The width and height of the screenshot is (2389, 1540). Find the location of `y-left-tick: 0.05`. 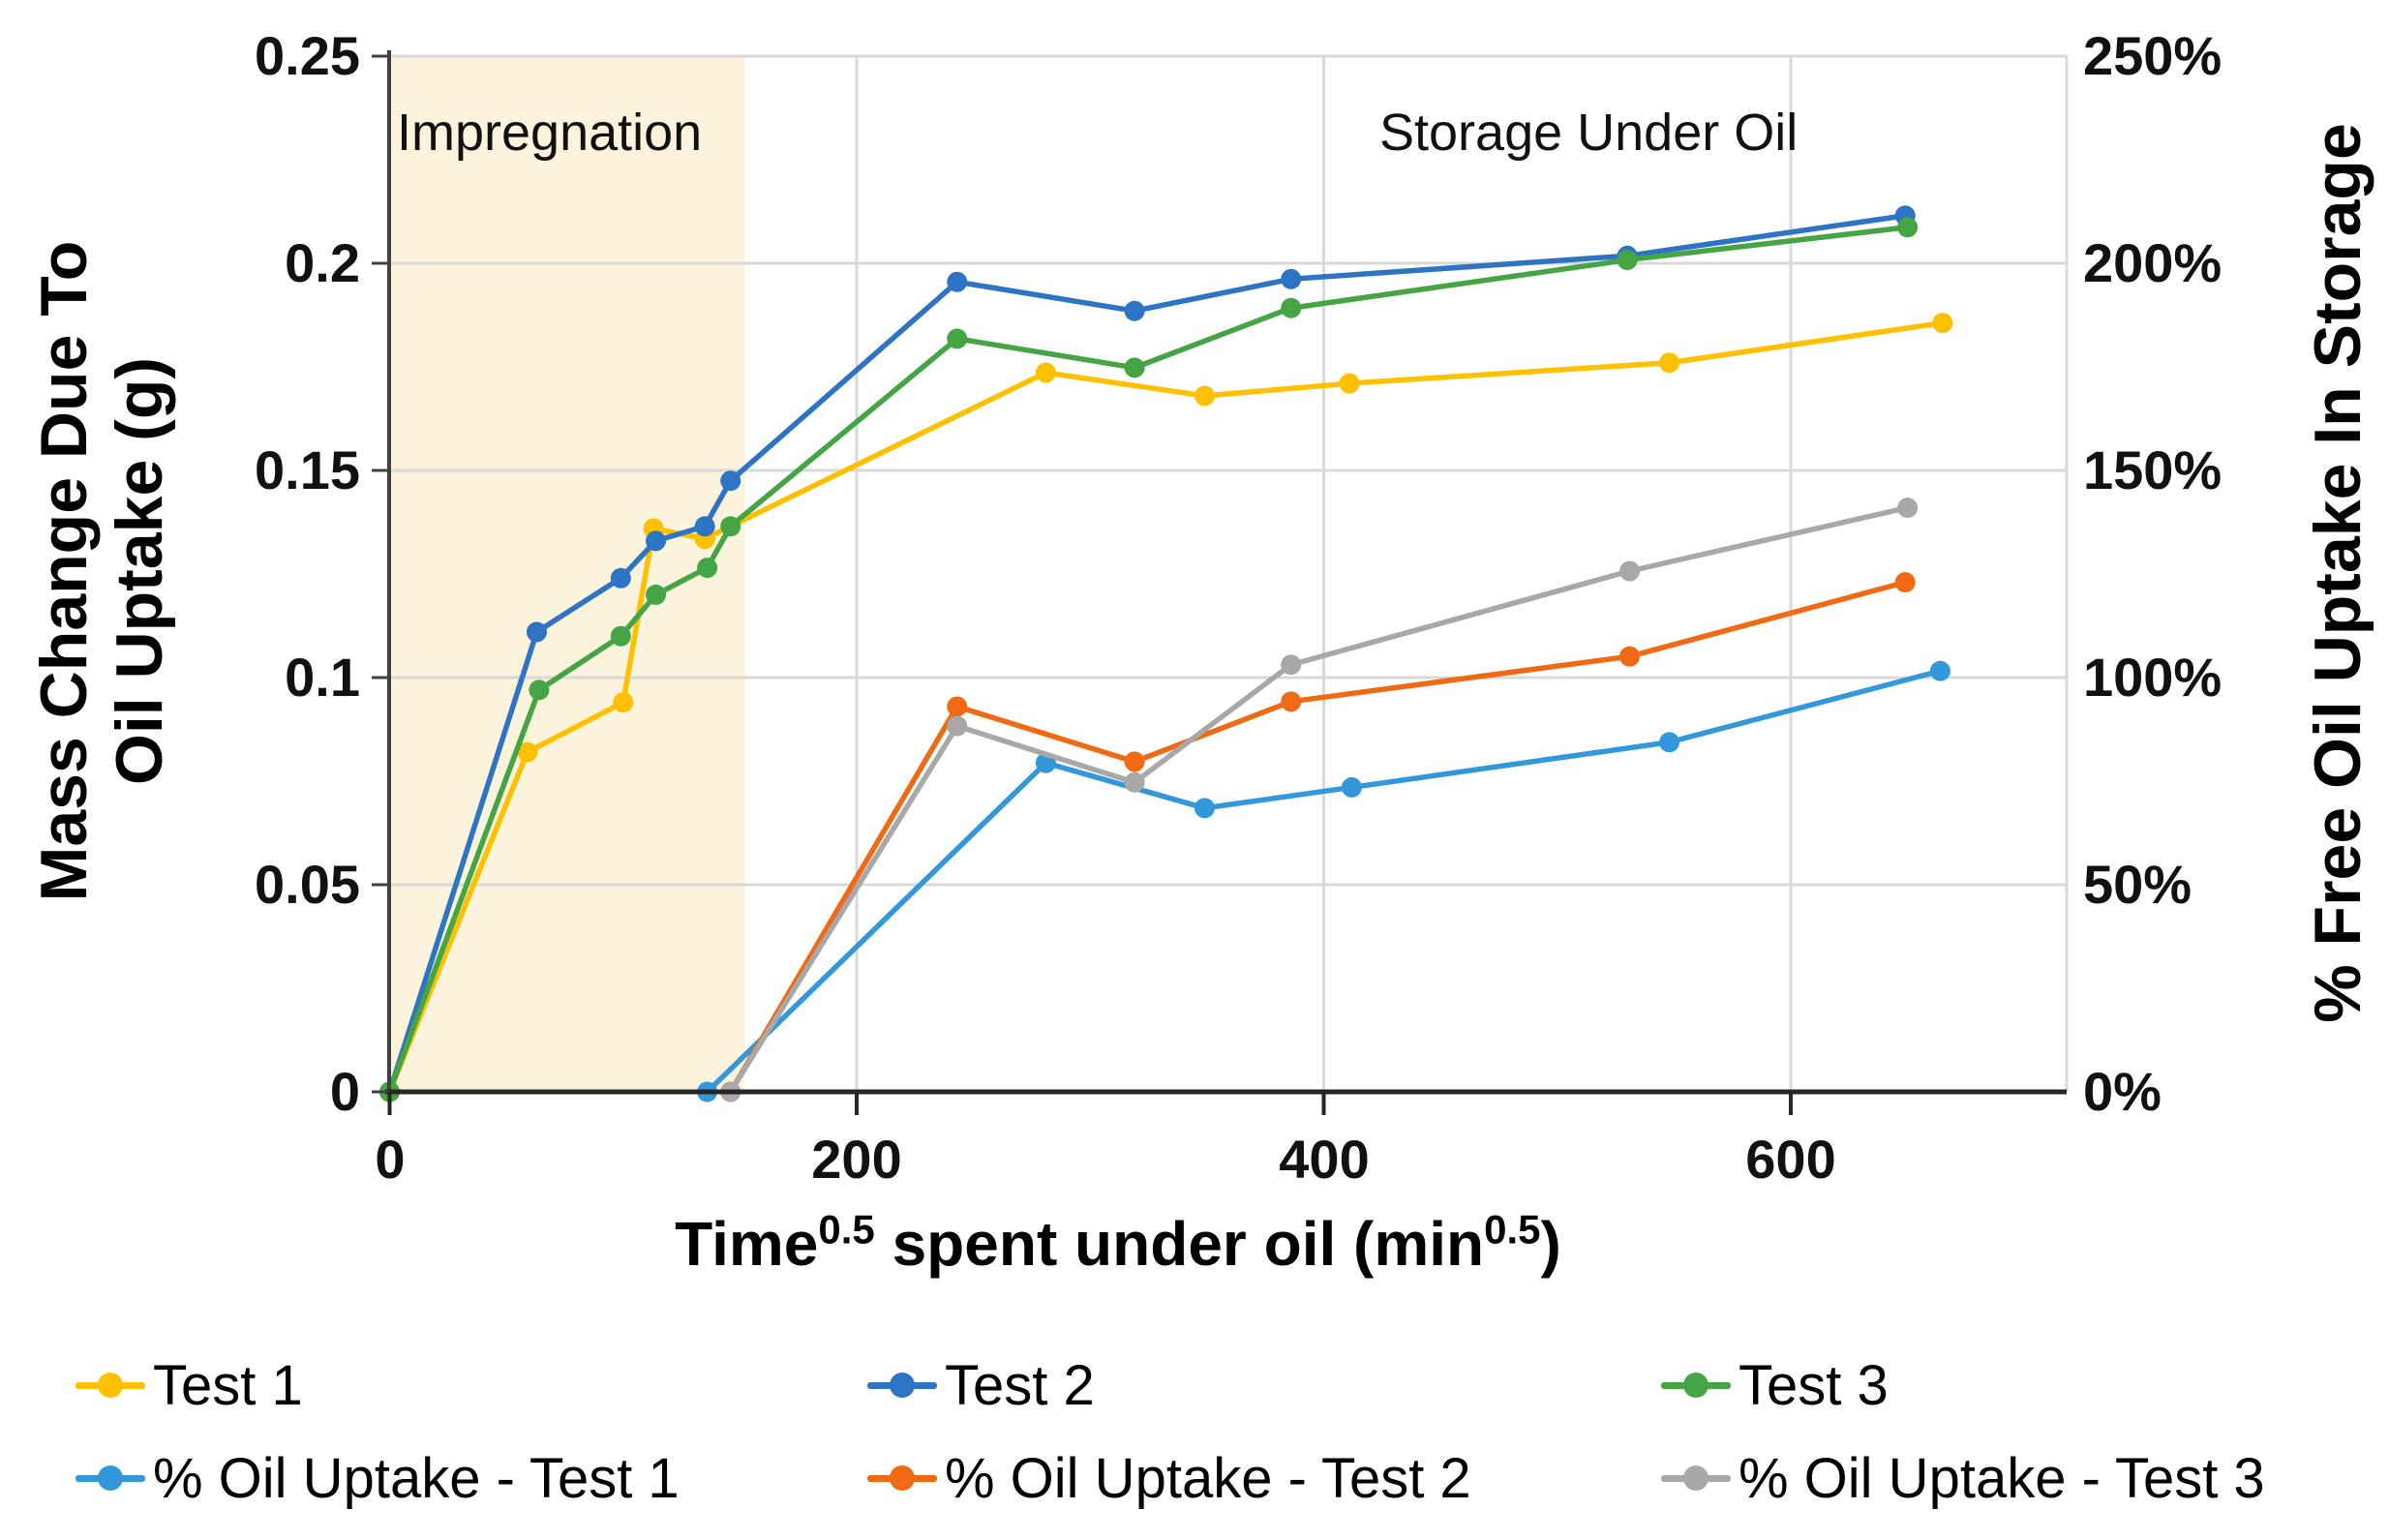

y-left-tick: 0.05 is located at coordinates (308, 884).